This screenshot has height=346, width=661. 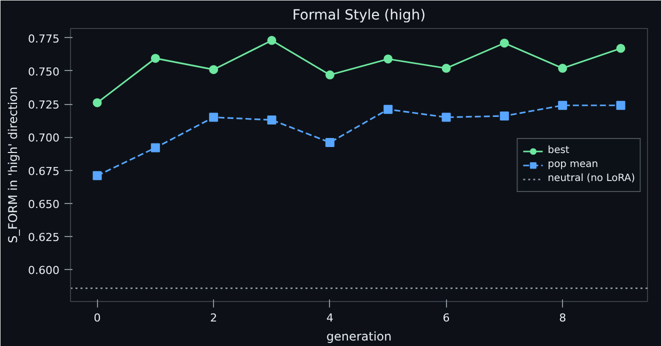 I want to click on x-tick-label: 0, so click(x=97, y=318).